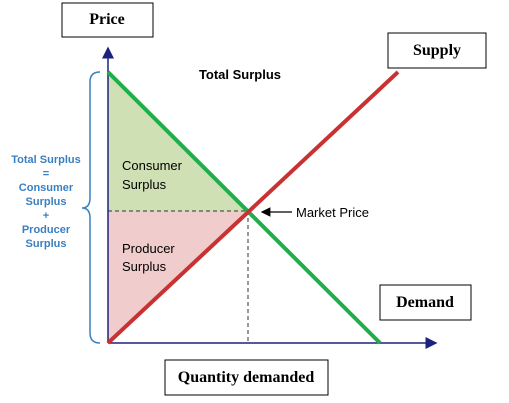 This screenshot has height=403, width=509. Describe the element at coordinates (144, 184) in the screenshot. I see `consumer-label: Surplus` at that location.